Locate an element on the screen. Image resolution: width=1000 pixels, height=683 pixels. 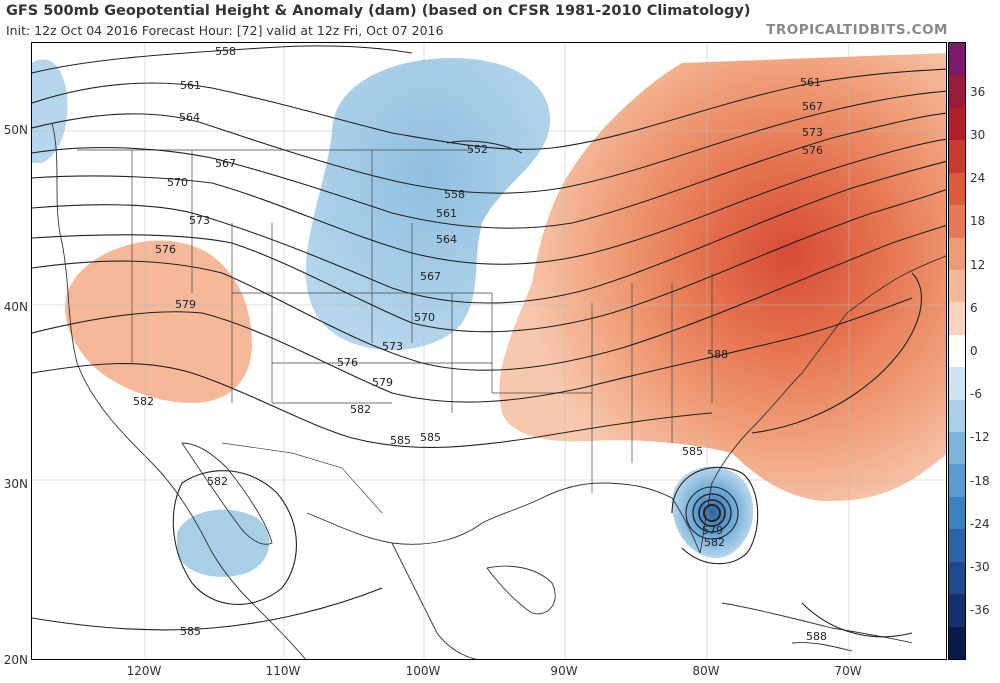
colorbar-label: -6 is located at coordinates (976, 394).